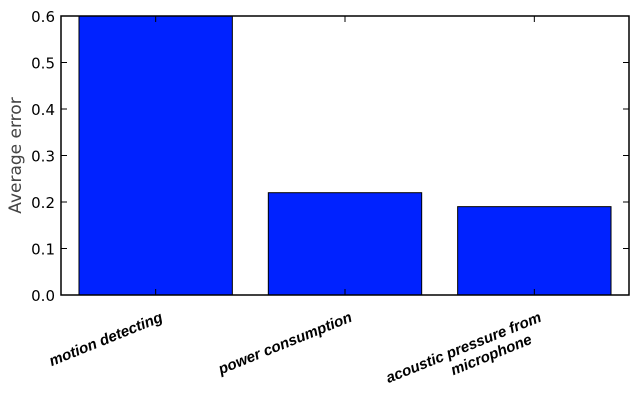 Image resolution: width=631 pixels, height=412 pixels. I want to click on y-tick-label: 0.5, so click(43, 64).